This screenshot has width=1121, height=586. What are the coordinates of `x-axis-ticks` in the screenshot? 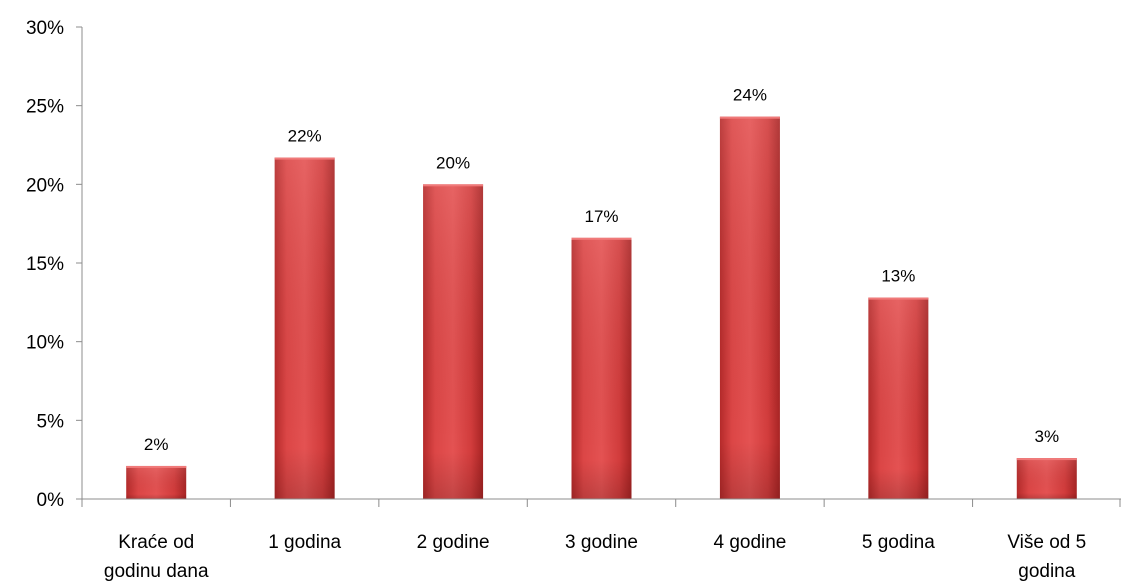 It's located at (601, 503).